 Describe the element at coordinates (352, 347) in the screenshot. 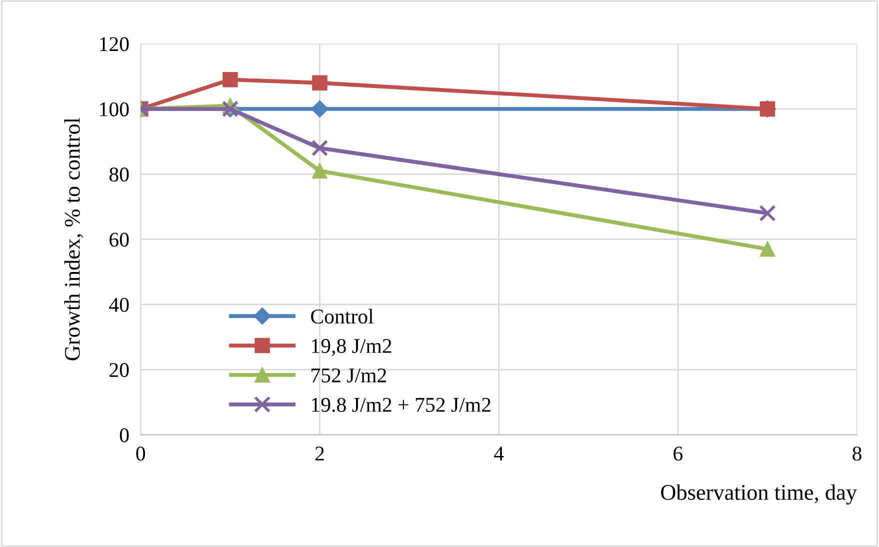

I see `legend-label: 19,8 J/m2` at that location.